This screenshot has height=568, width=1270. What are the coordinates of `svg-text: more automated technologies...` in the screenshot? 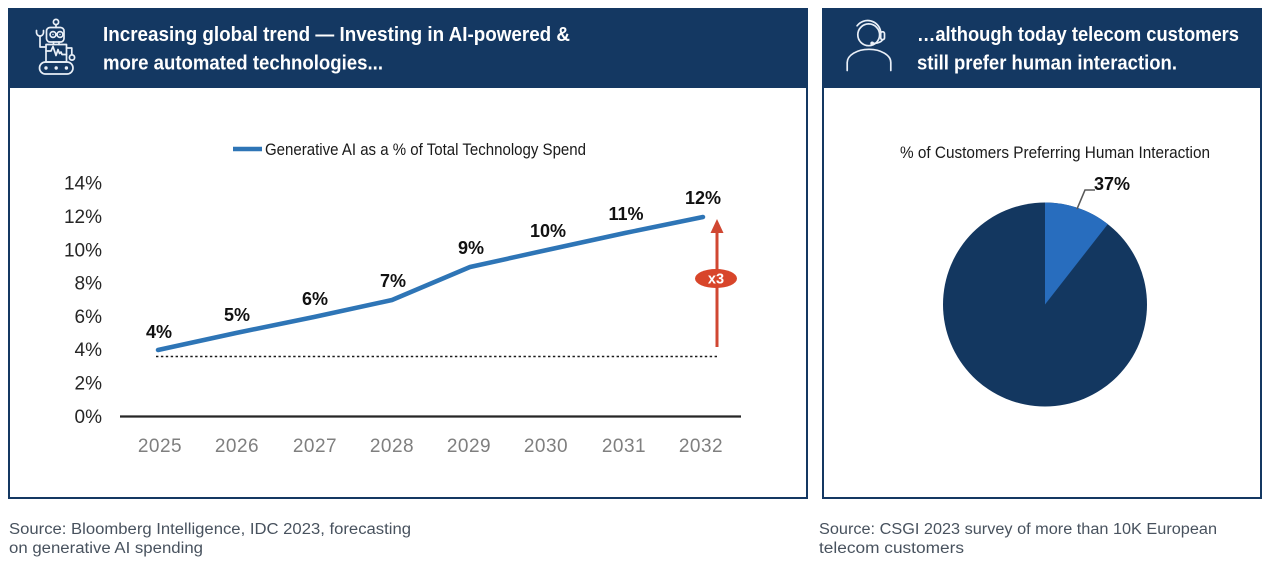 It's located at (243, 63).